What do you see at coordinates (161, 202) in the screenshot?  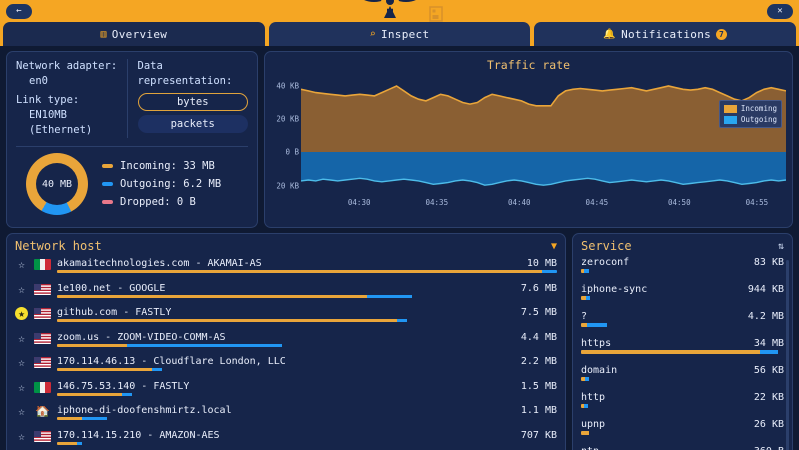 I see `legend-item-dropped: Dropped: 0 B` at bounding box center [161, 202].